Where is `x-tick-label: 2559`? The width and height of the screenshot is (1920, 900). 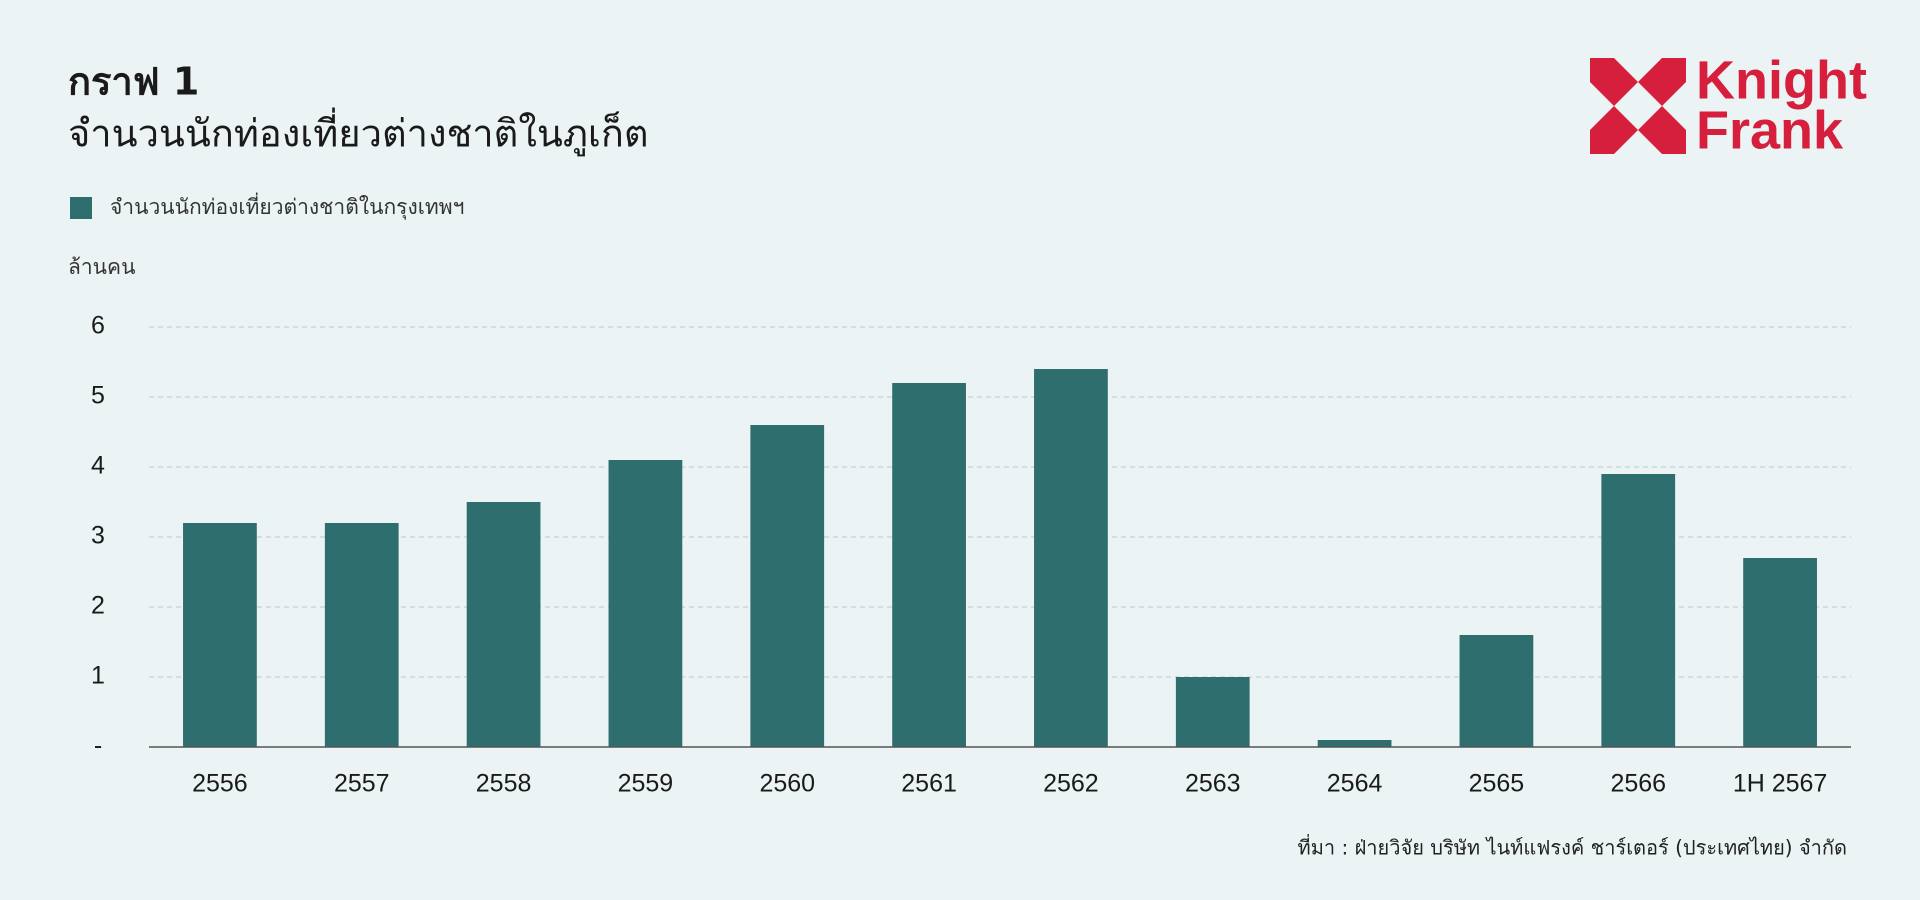
x-tick-label: 2559 is located at coordinates (646, 784).